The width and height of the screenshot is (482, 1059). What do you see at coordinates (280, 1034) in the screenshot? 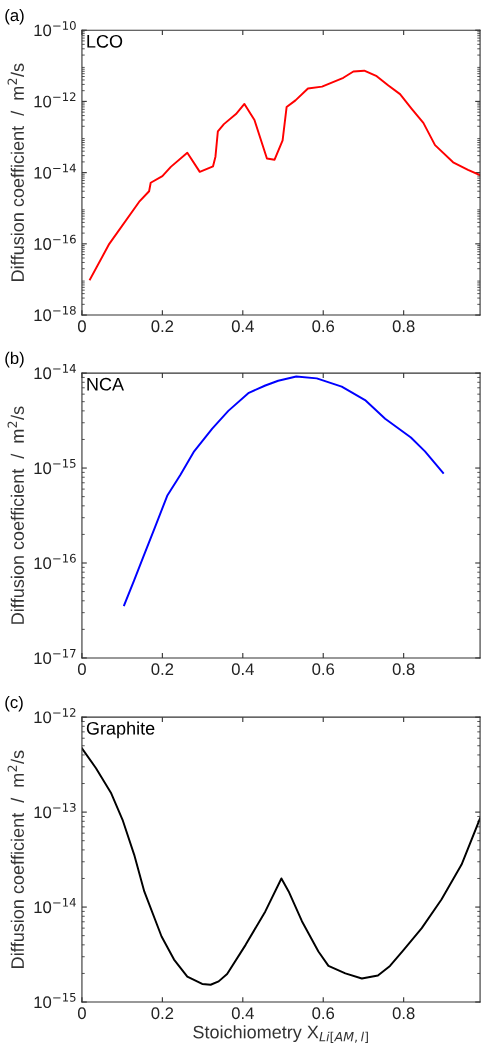
I see `x-axis-title: Stoichiometry X$_{Li[AM,l]}$` at bounding box center [280, 1034].